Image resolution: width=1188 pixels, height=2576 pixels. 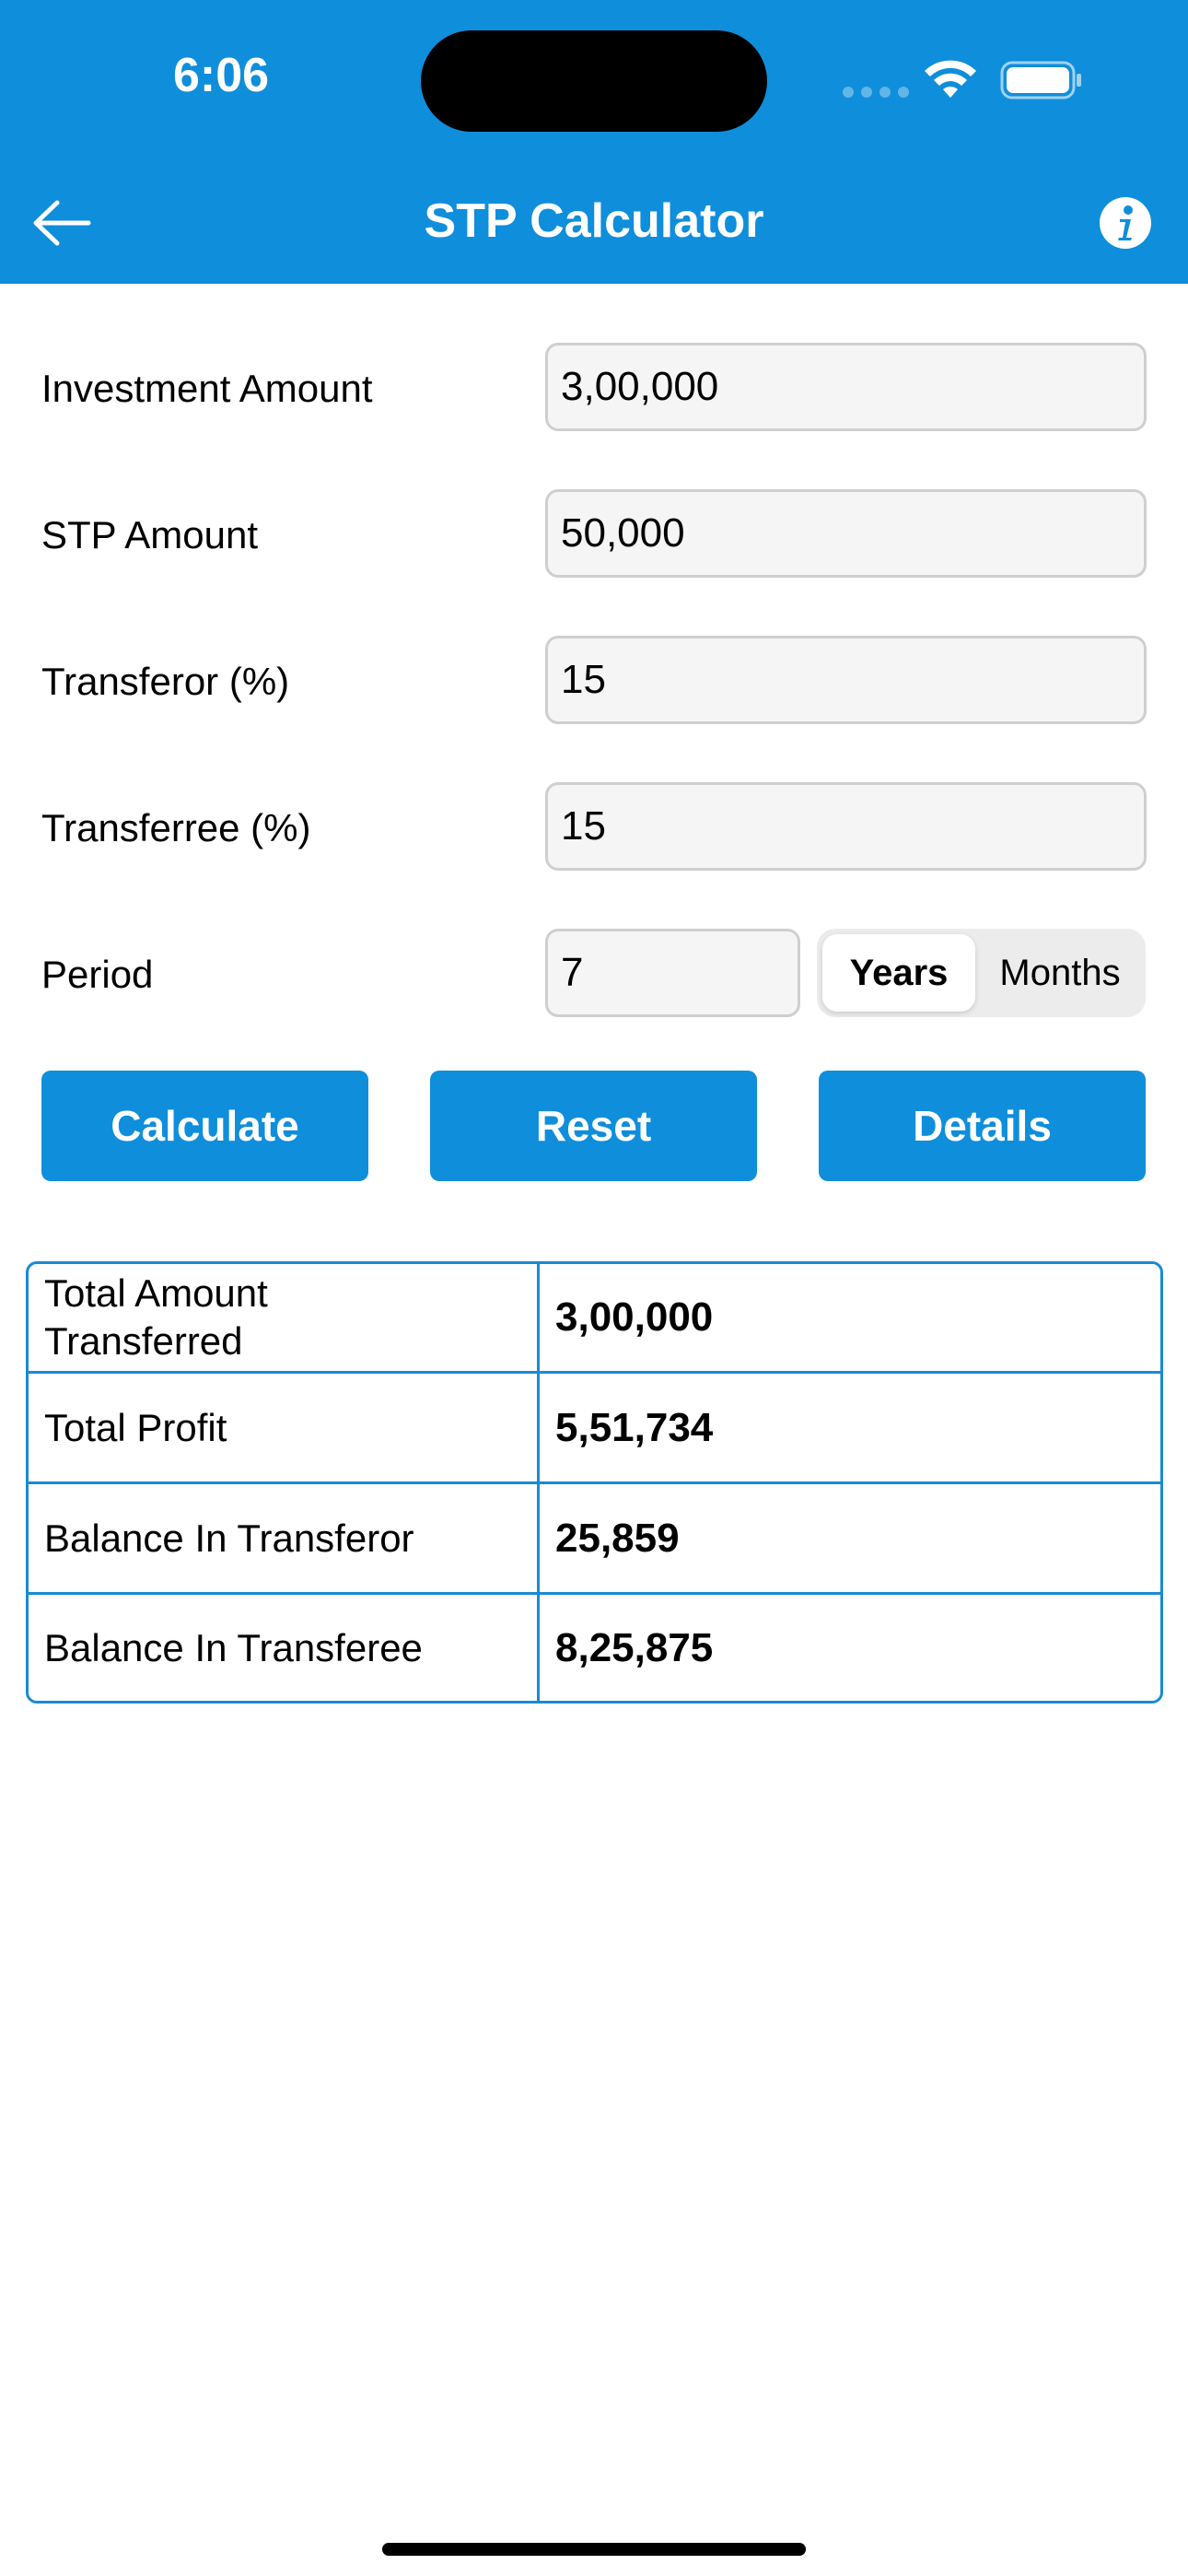 I want to click on investment-amount-input, so click(x=846, y=387).